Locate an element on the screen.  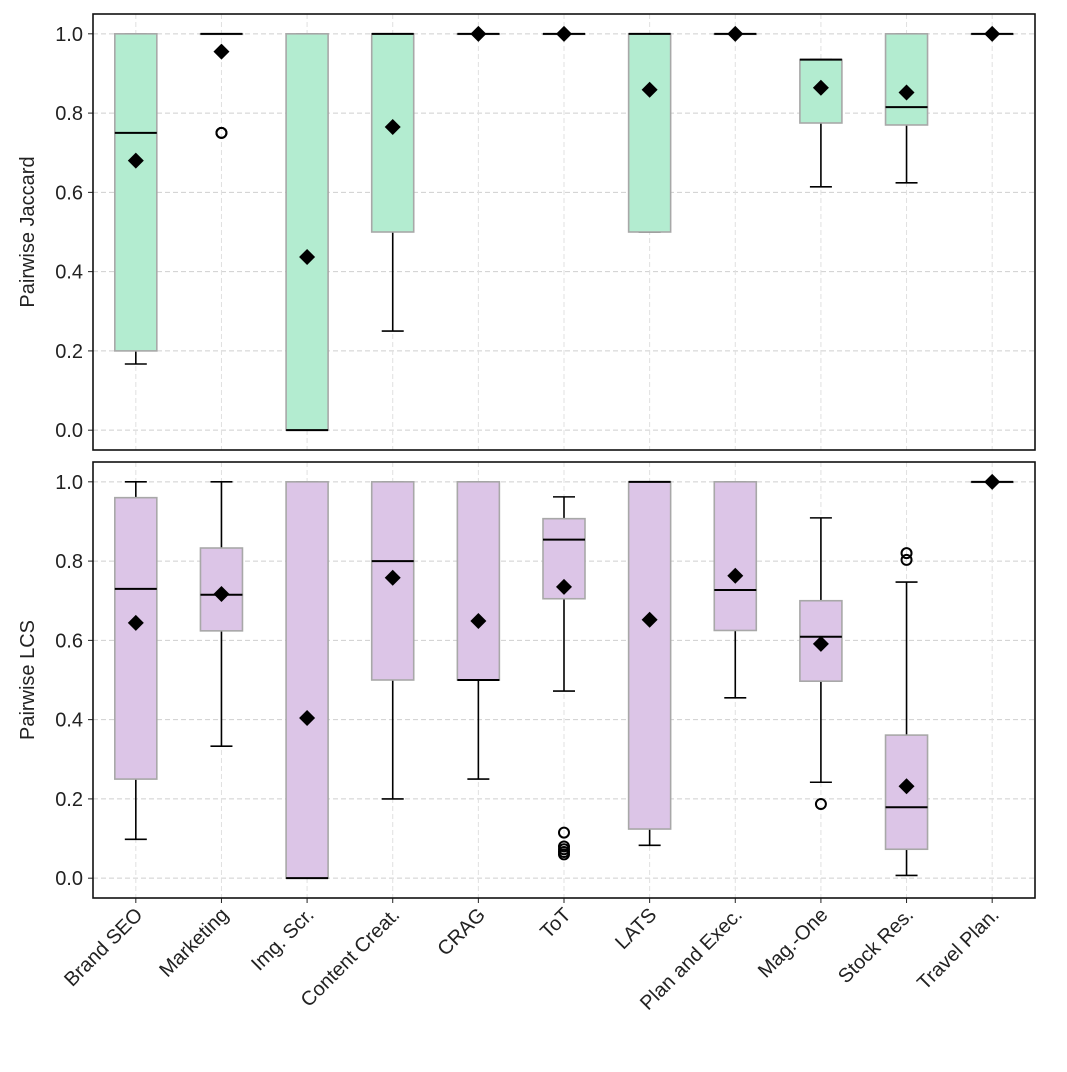
x-tick-label: Marketing is located at coordinates (194, 943).